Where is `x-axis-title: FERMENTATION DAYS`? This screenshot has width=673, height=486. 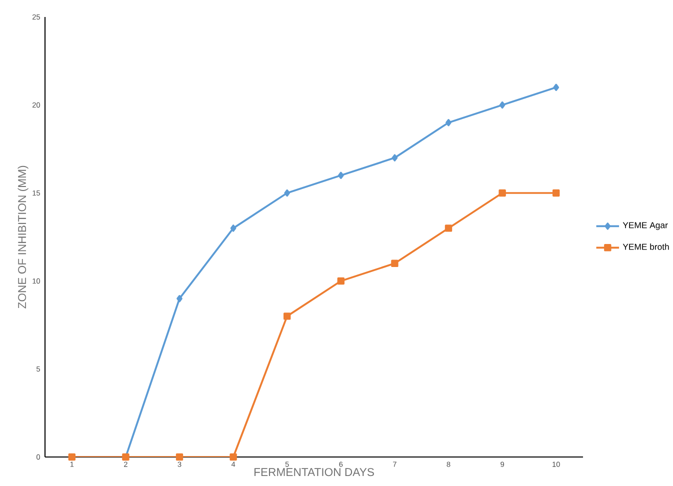
x-axis-title: FERMENTATION DAYS is located at coordinates (314, 472).